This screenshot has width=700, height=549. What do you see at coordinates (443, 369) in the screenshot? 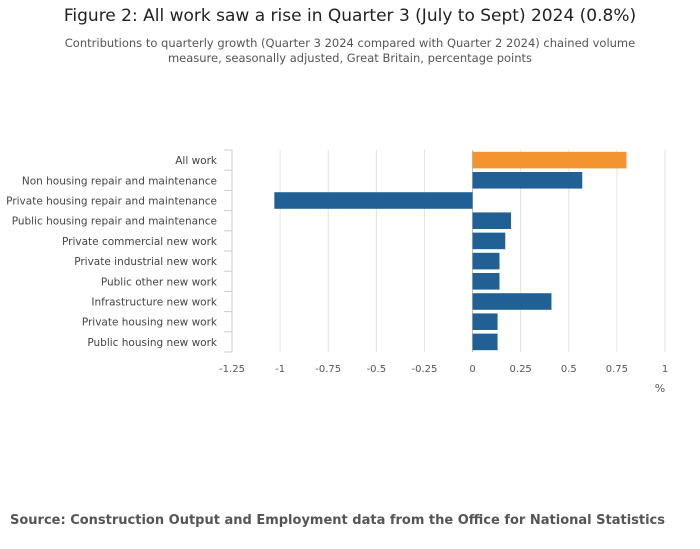
I see `x-axis: -1.25 -1 -0.75 -0.5 -0.25 0 0.25 0.5 0.75 1` at bounding box center [443, 369].